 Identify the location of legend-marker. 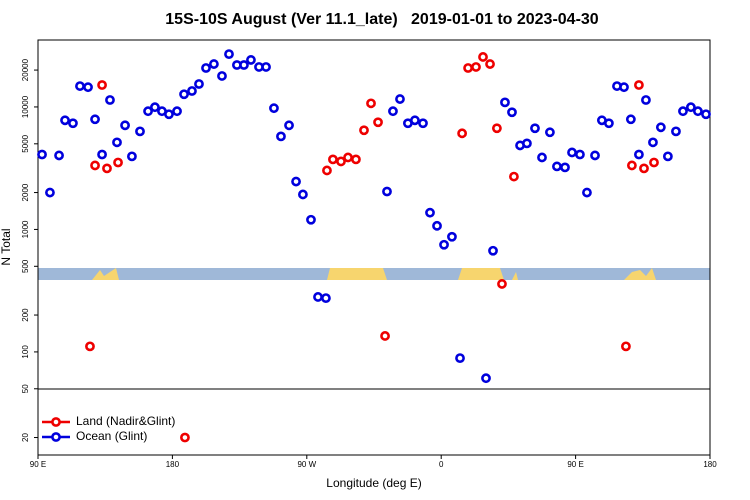
(56, 437).